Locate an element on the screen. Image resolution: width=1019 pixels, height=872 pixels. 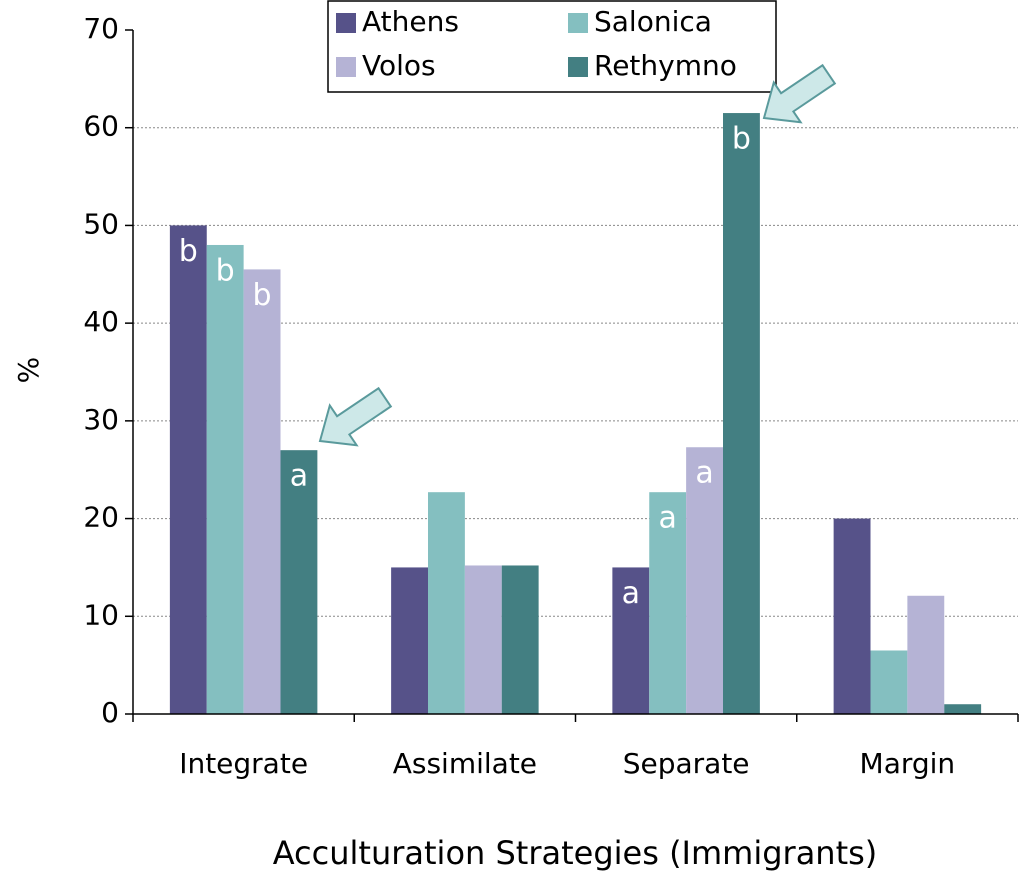
y-tick-label: 10 is located at coordinates (101, 614).